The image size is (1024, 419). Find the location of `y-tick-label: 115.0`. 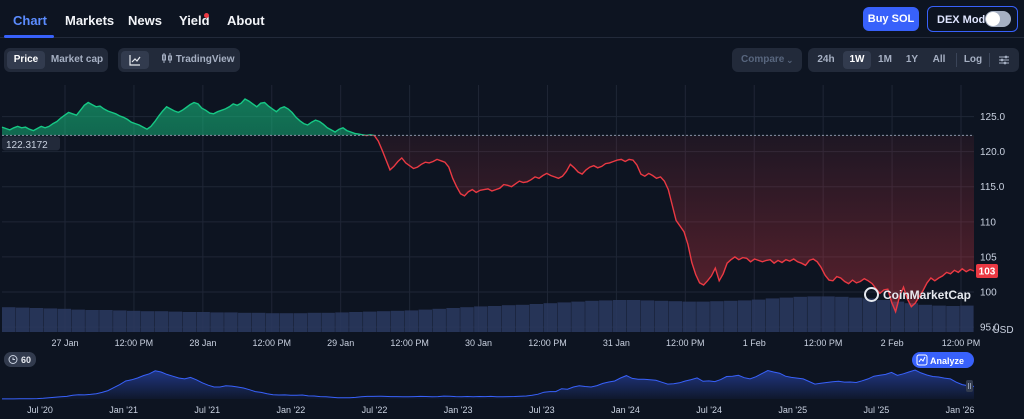

y-tick-label: 115.0 is located at coordinates (992, 187).